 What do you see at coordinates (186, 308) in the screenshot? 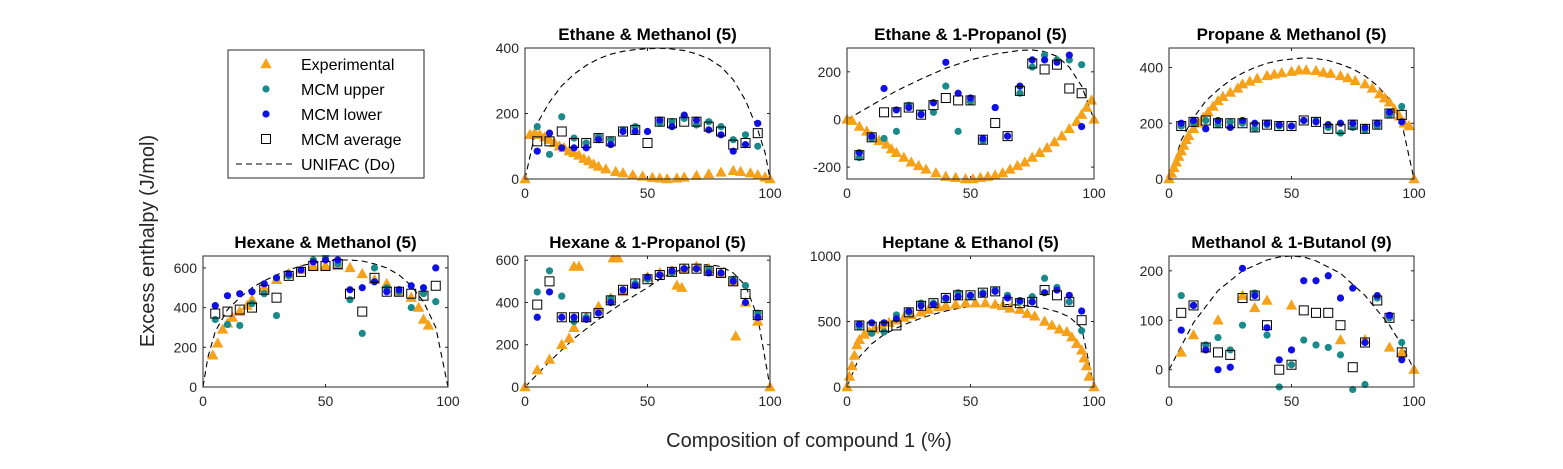
I see `y-tick-label: 400` at bounding box center [186, 308].